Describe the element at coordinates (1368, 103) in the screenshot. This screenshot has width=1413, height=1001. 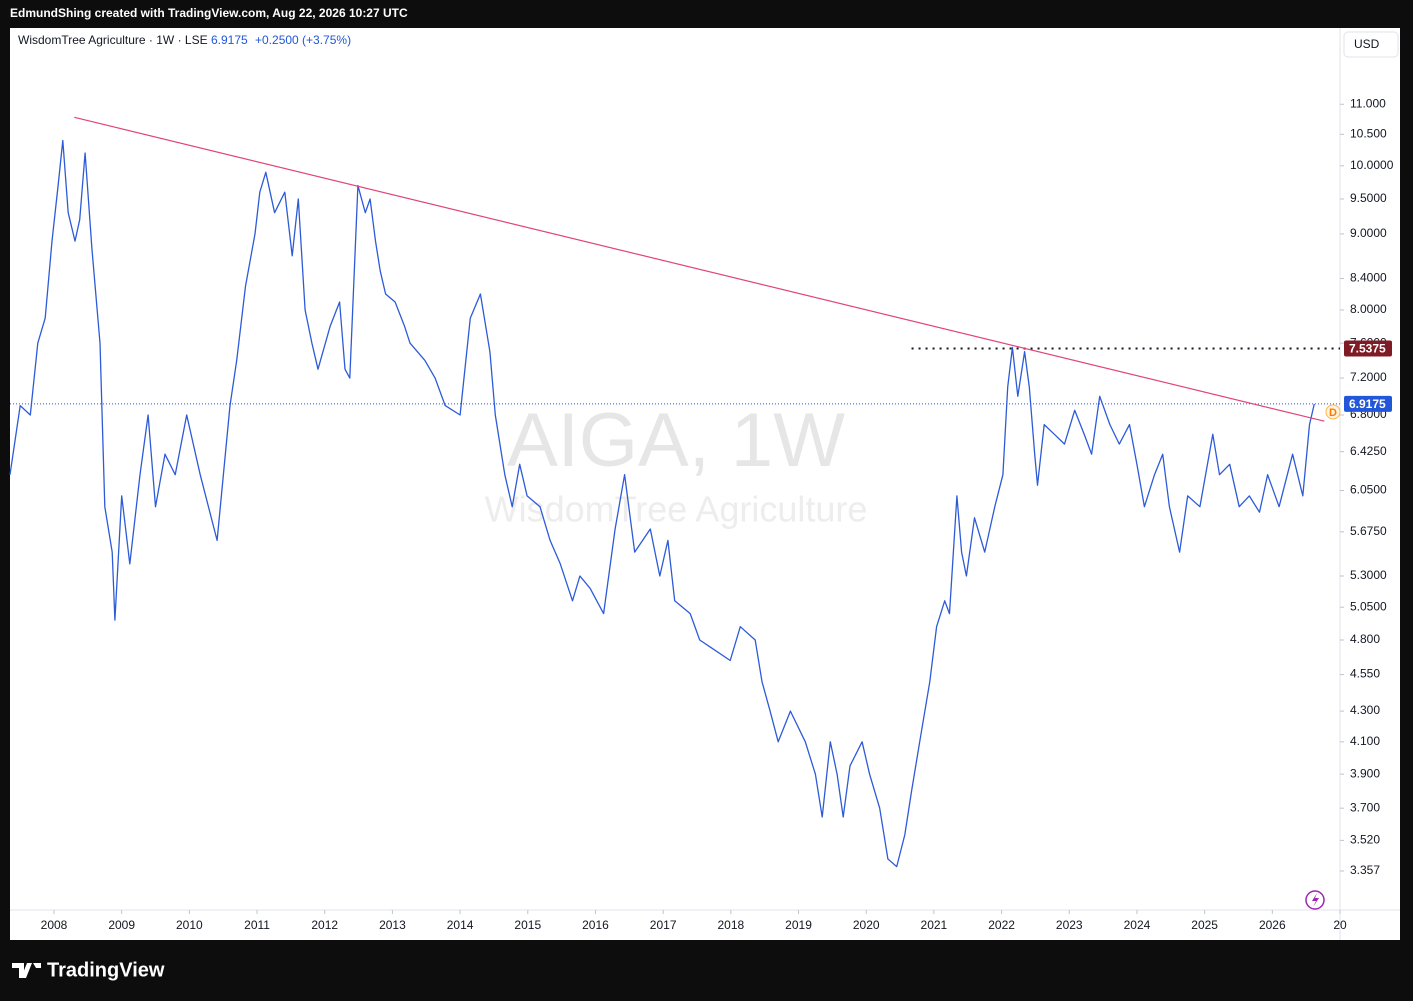
I see `y-tick-label: 11.000` at that location.